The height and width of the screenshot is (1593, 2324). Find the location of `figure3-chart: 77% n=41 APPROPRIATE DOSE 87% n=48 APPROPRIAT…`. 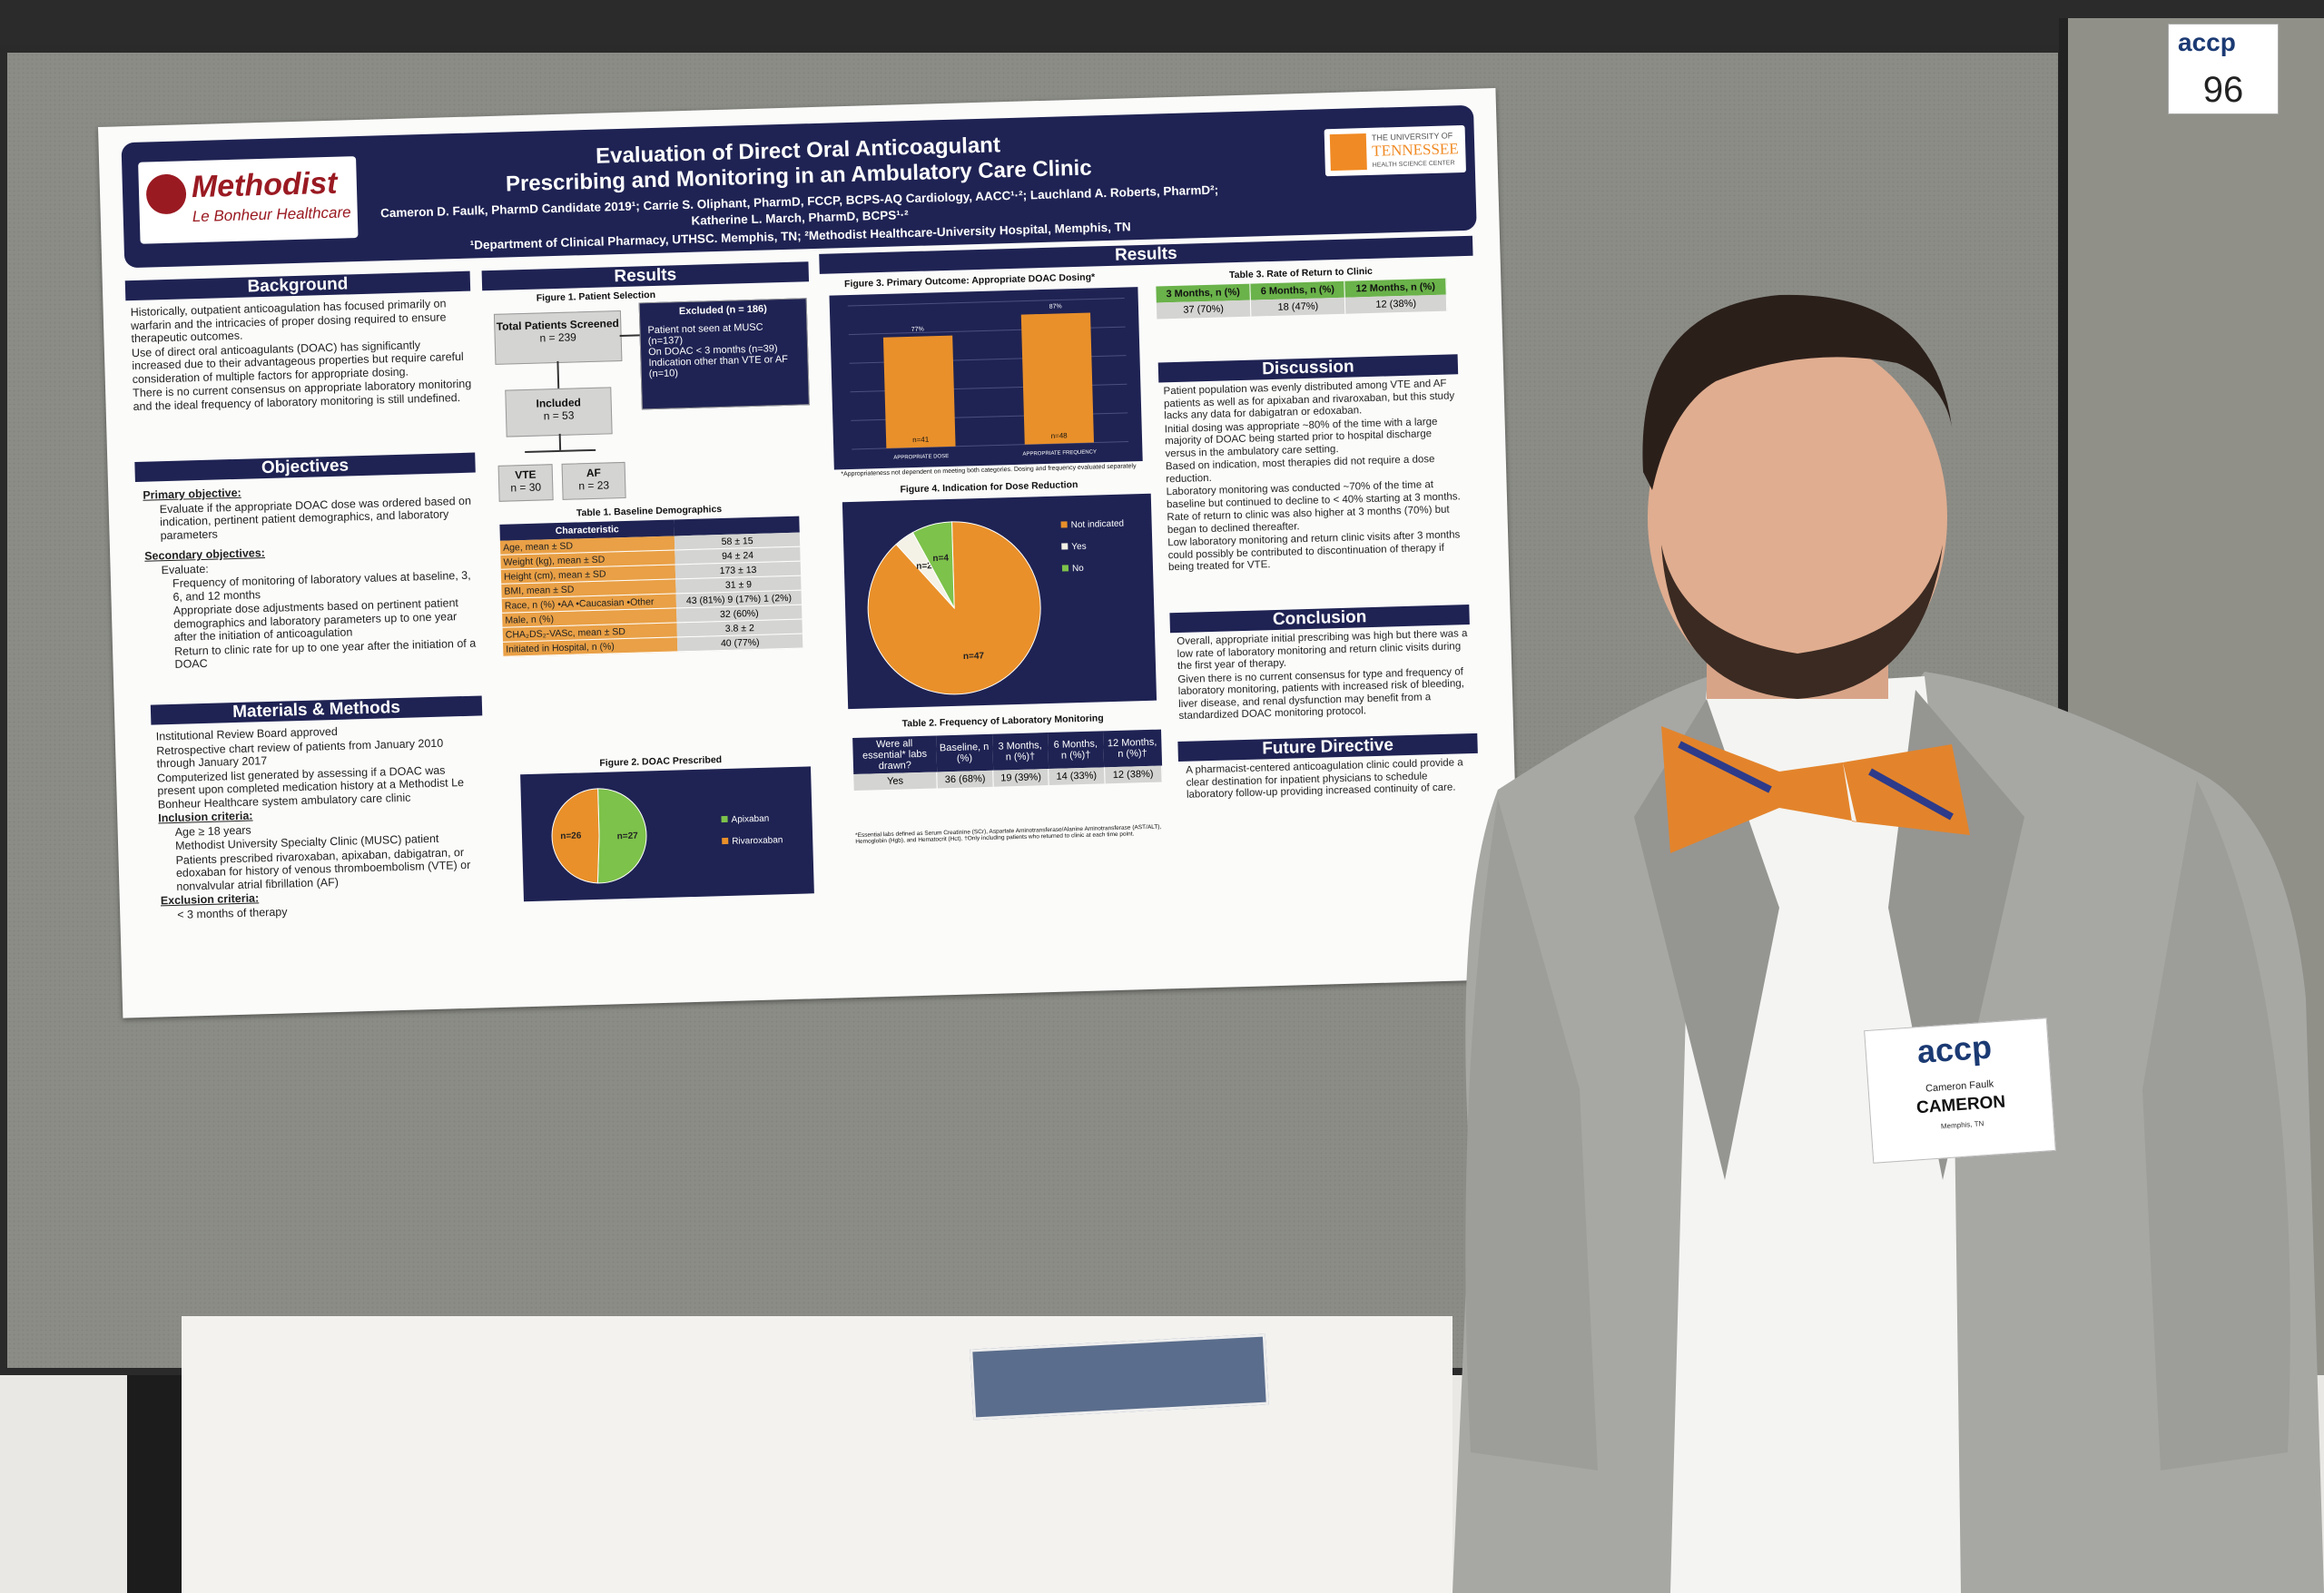

figure3-chart: 77% n=41 APPROPRIATE DOSE 87% n=48 APPROPRIAT… is located at coordinates (986, 378).